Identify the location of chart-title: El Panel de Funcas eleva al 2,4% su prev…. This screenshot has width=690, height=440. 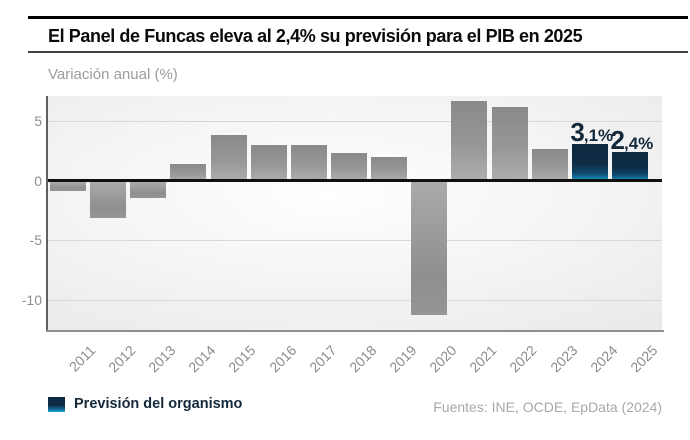
(315, 36).